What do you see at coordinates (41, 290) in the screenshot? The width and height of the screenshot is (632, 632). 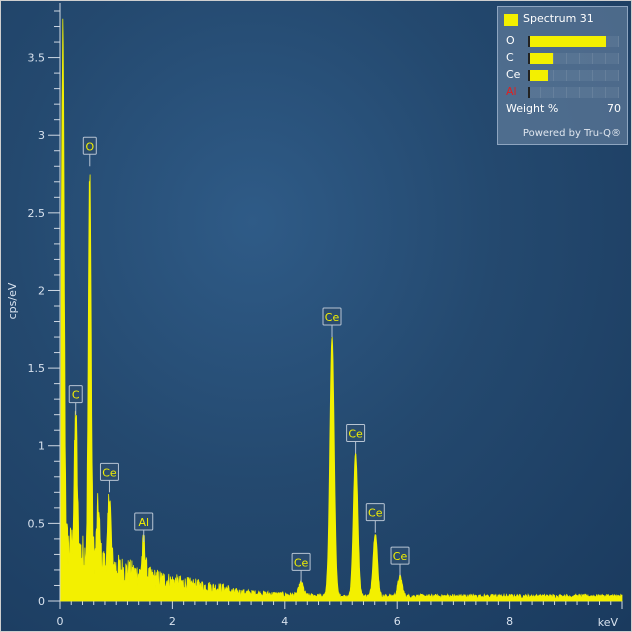 I see `y-tick-label: 2` at bounding box center [41, 290].